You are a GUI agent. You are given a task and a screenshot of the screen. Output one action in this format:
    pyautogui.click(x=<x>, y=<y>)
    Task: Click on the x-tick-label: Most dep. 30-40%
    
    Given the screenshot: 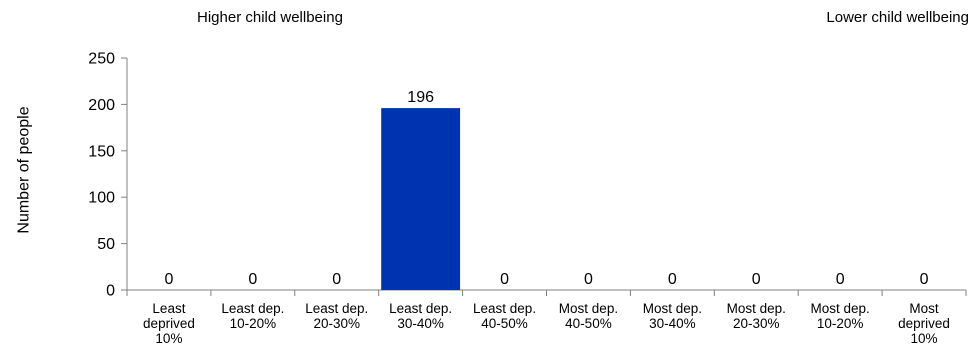 What is the action you would take?
    pyautogui.click(x=672, y=316)
    